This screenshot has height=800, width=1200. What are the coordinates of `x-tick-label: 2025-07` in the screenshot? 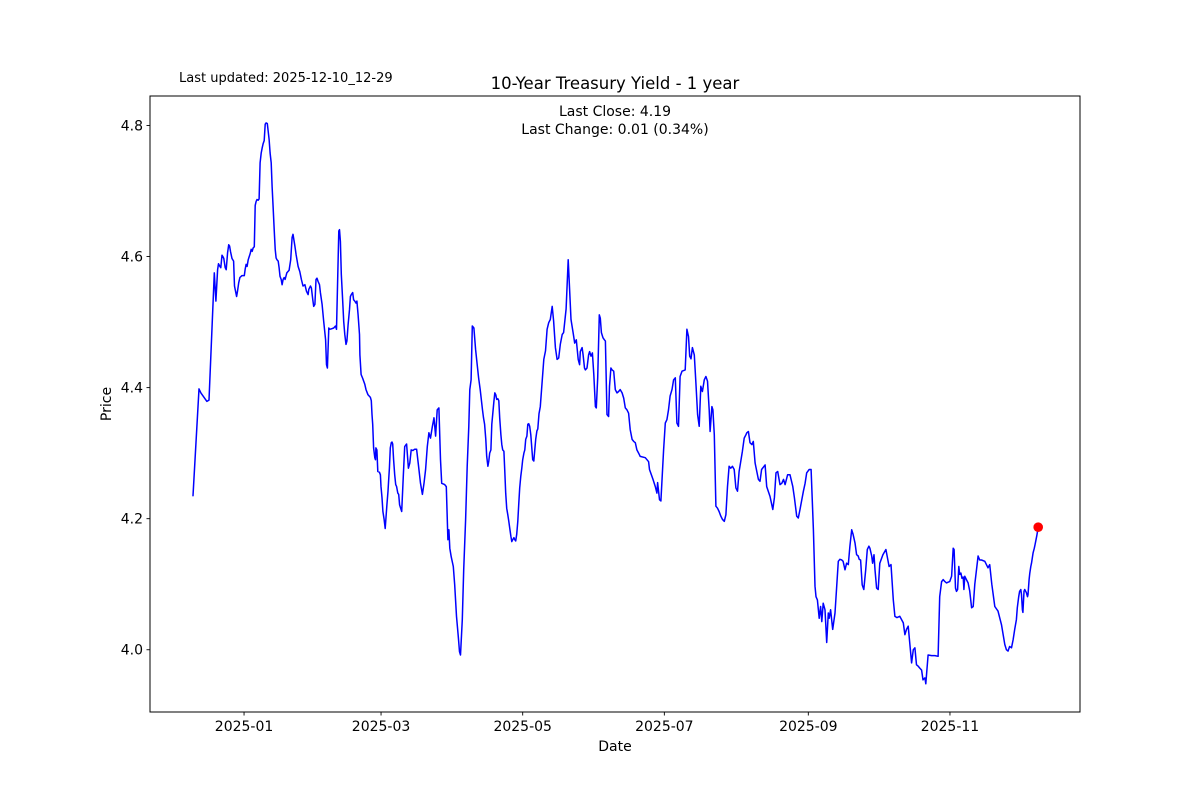 It's located at (664, 727).